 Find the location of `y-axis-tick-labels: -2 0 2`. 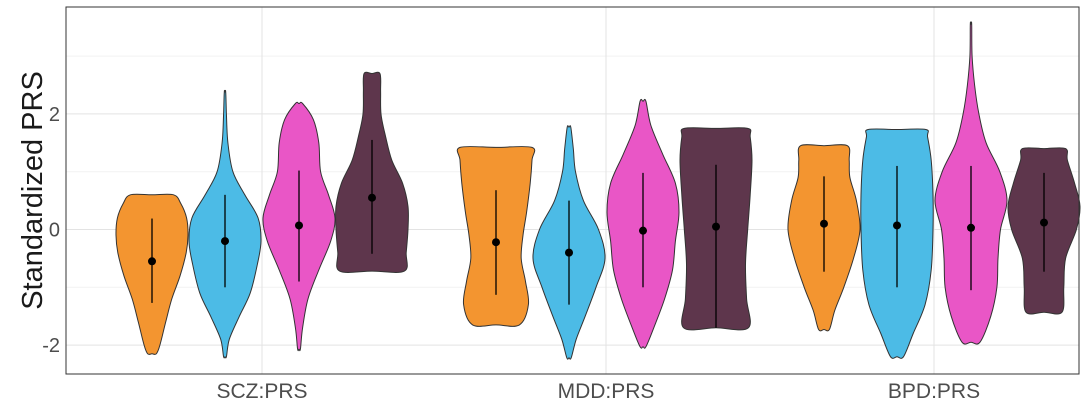

y-axis-tick-labels: -2 0 2 is located at coordinates (51, 230).